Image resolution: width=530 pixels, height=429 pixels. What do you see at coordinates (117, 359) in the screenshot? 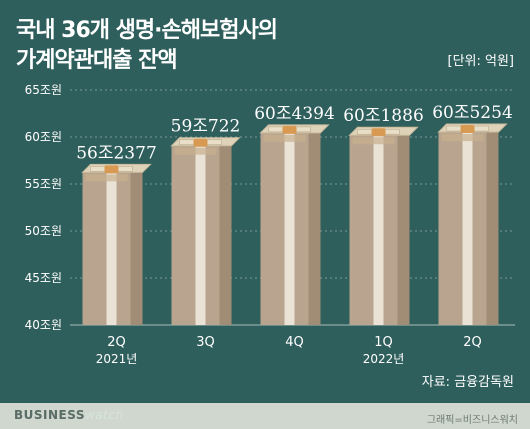
I see `x-year-label: 2021년` at bounding box center [117, 359].